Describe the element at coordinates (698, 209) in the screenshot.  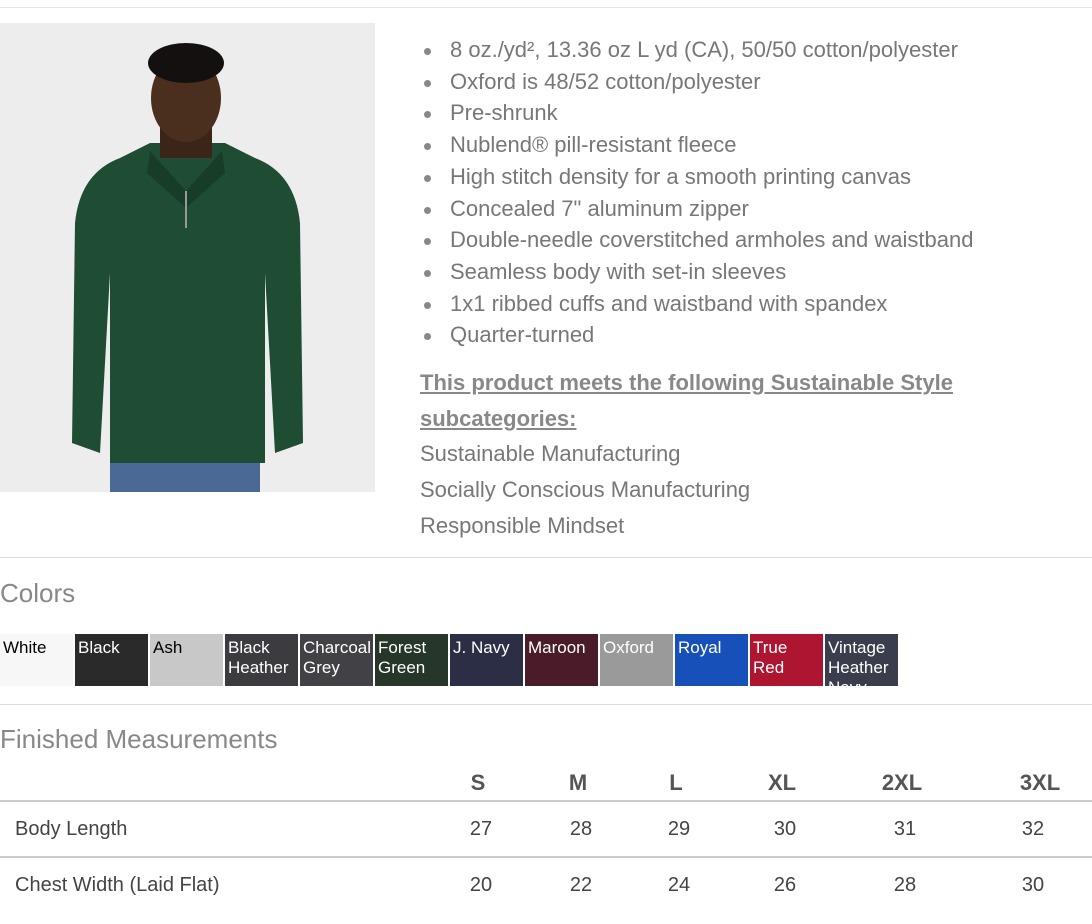
I see `feature-item: Concealed 7" aluminum zipper` at that location.